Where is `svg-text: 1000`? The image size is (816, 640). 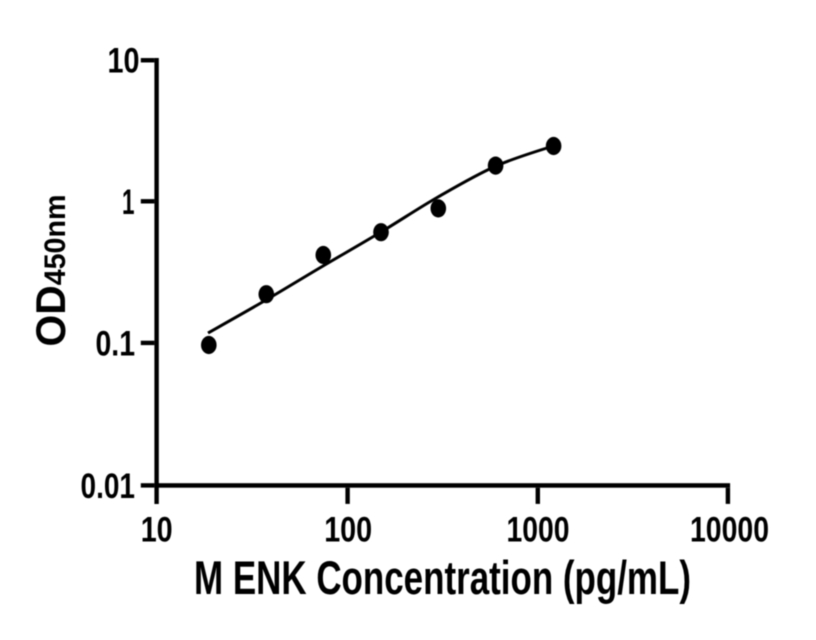 svg-text: 1000 is located at coordinates (538, 529).